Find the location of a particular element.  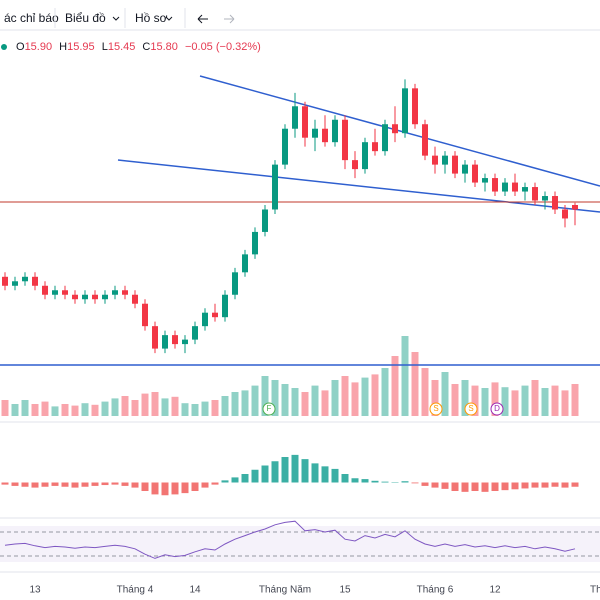

open-value: 15.90 is located at coordinates (39, 47).